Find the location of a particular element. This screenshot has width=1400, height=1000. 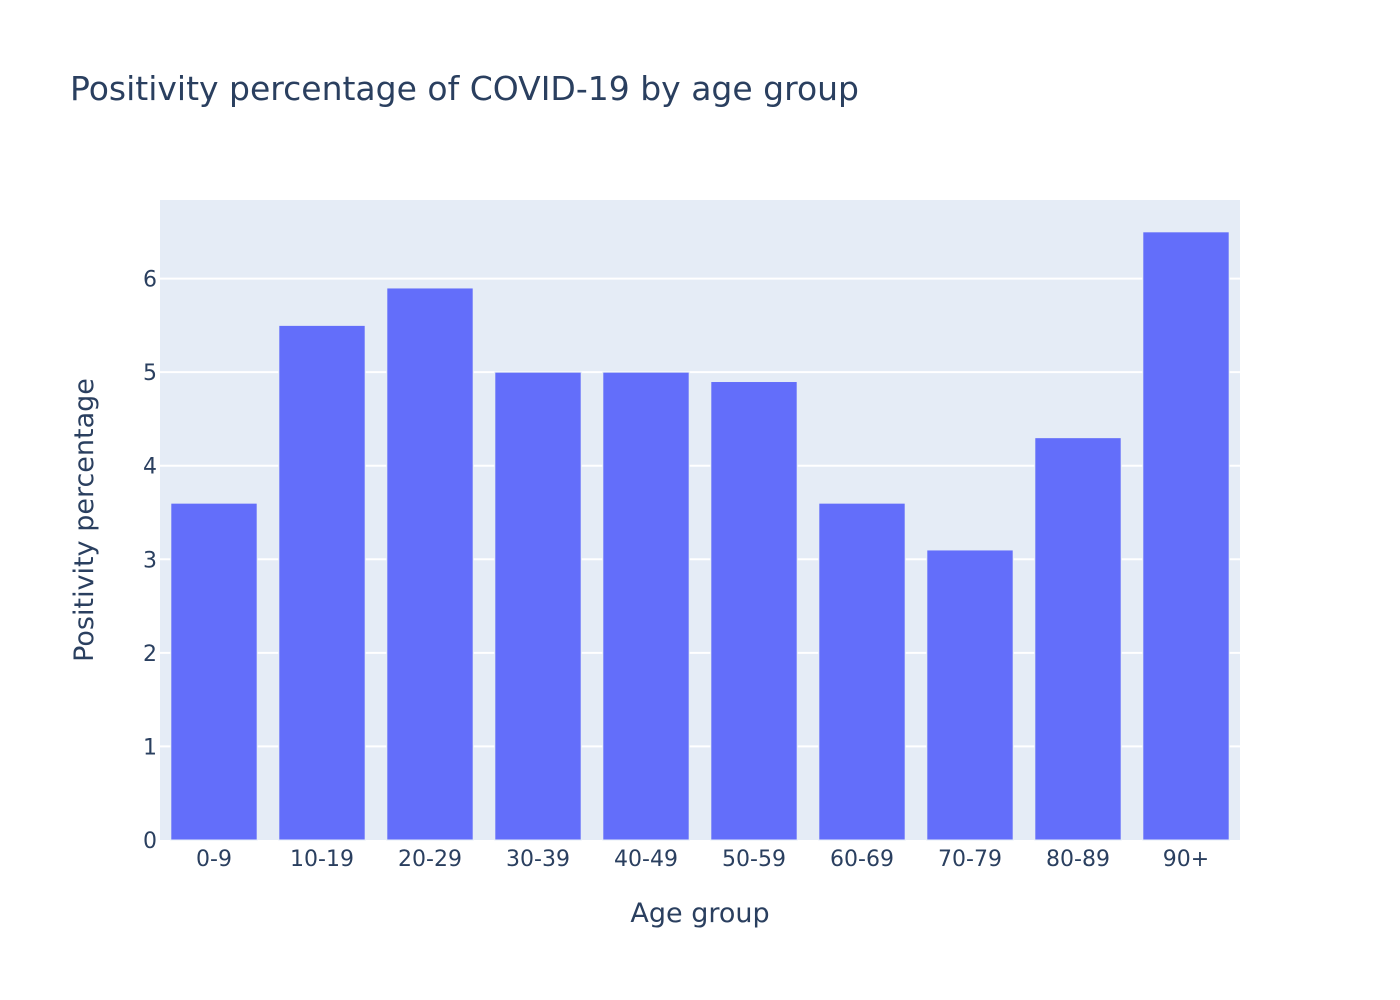

x-tick-label: 30-39 is located at coordinates (538, 859).